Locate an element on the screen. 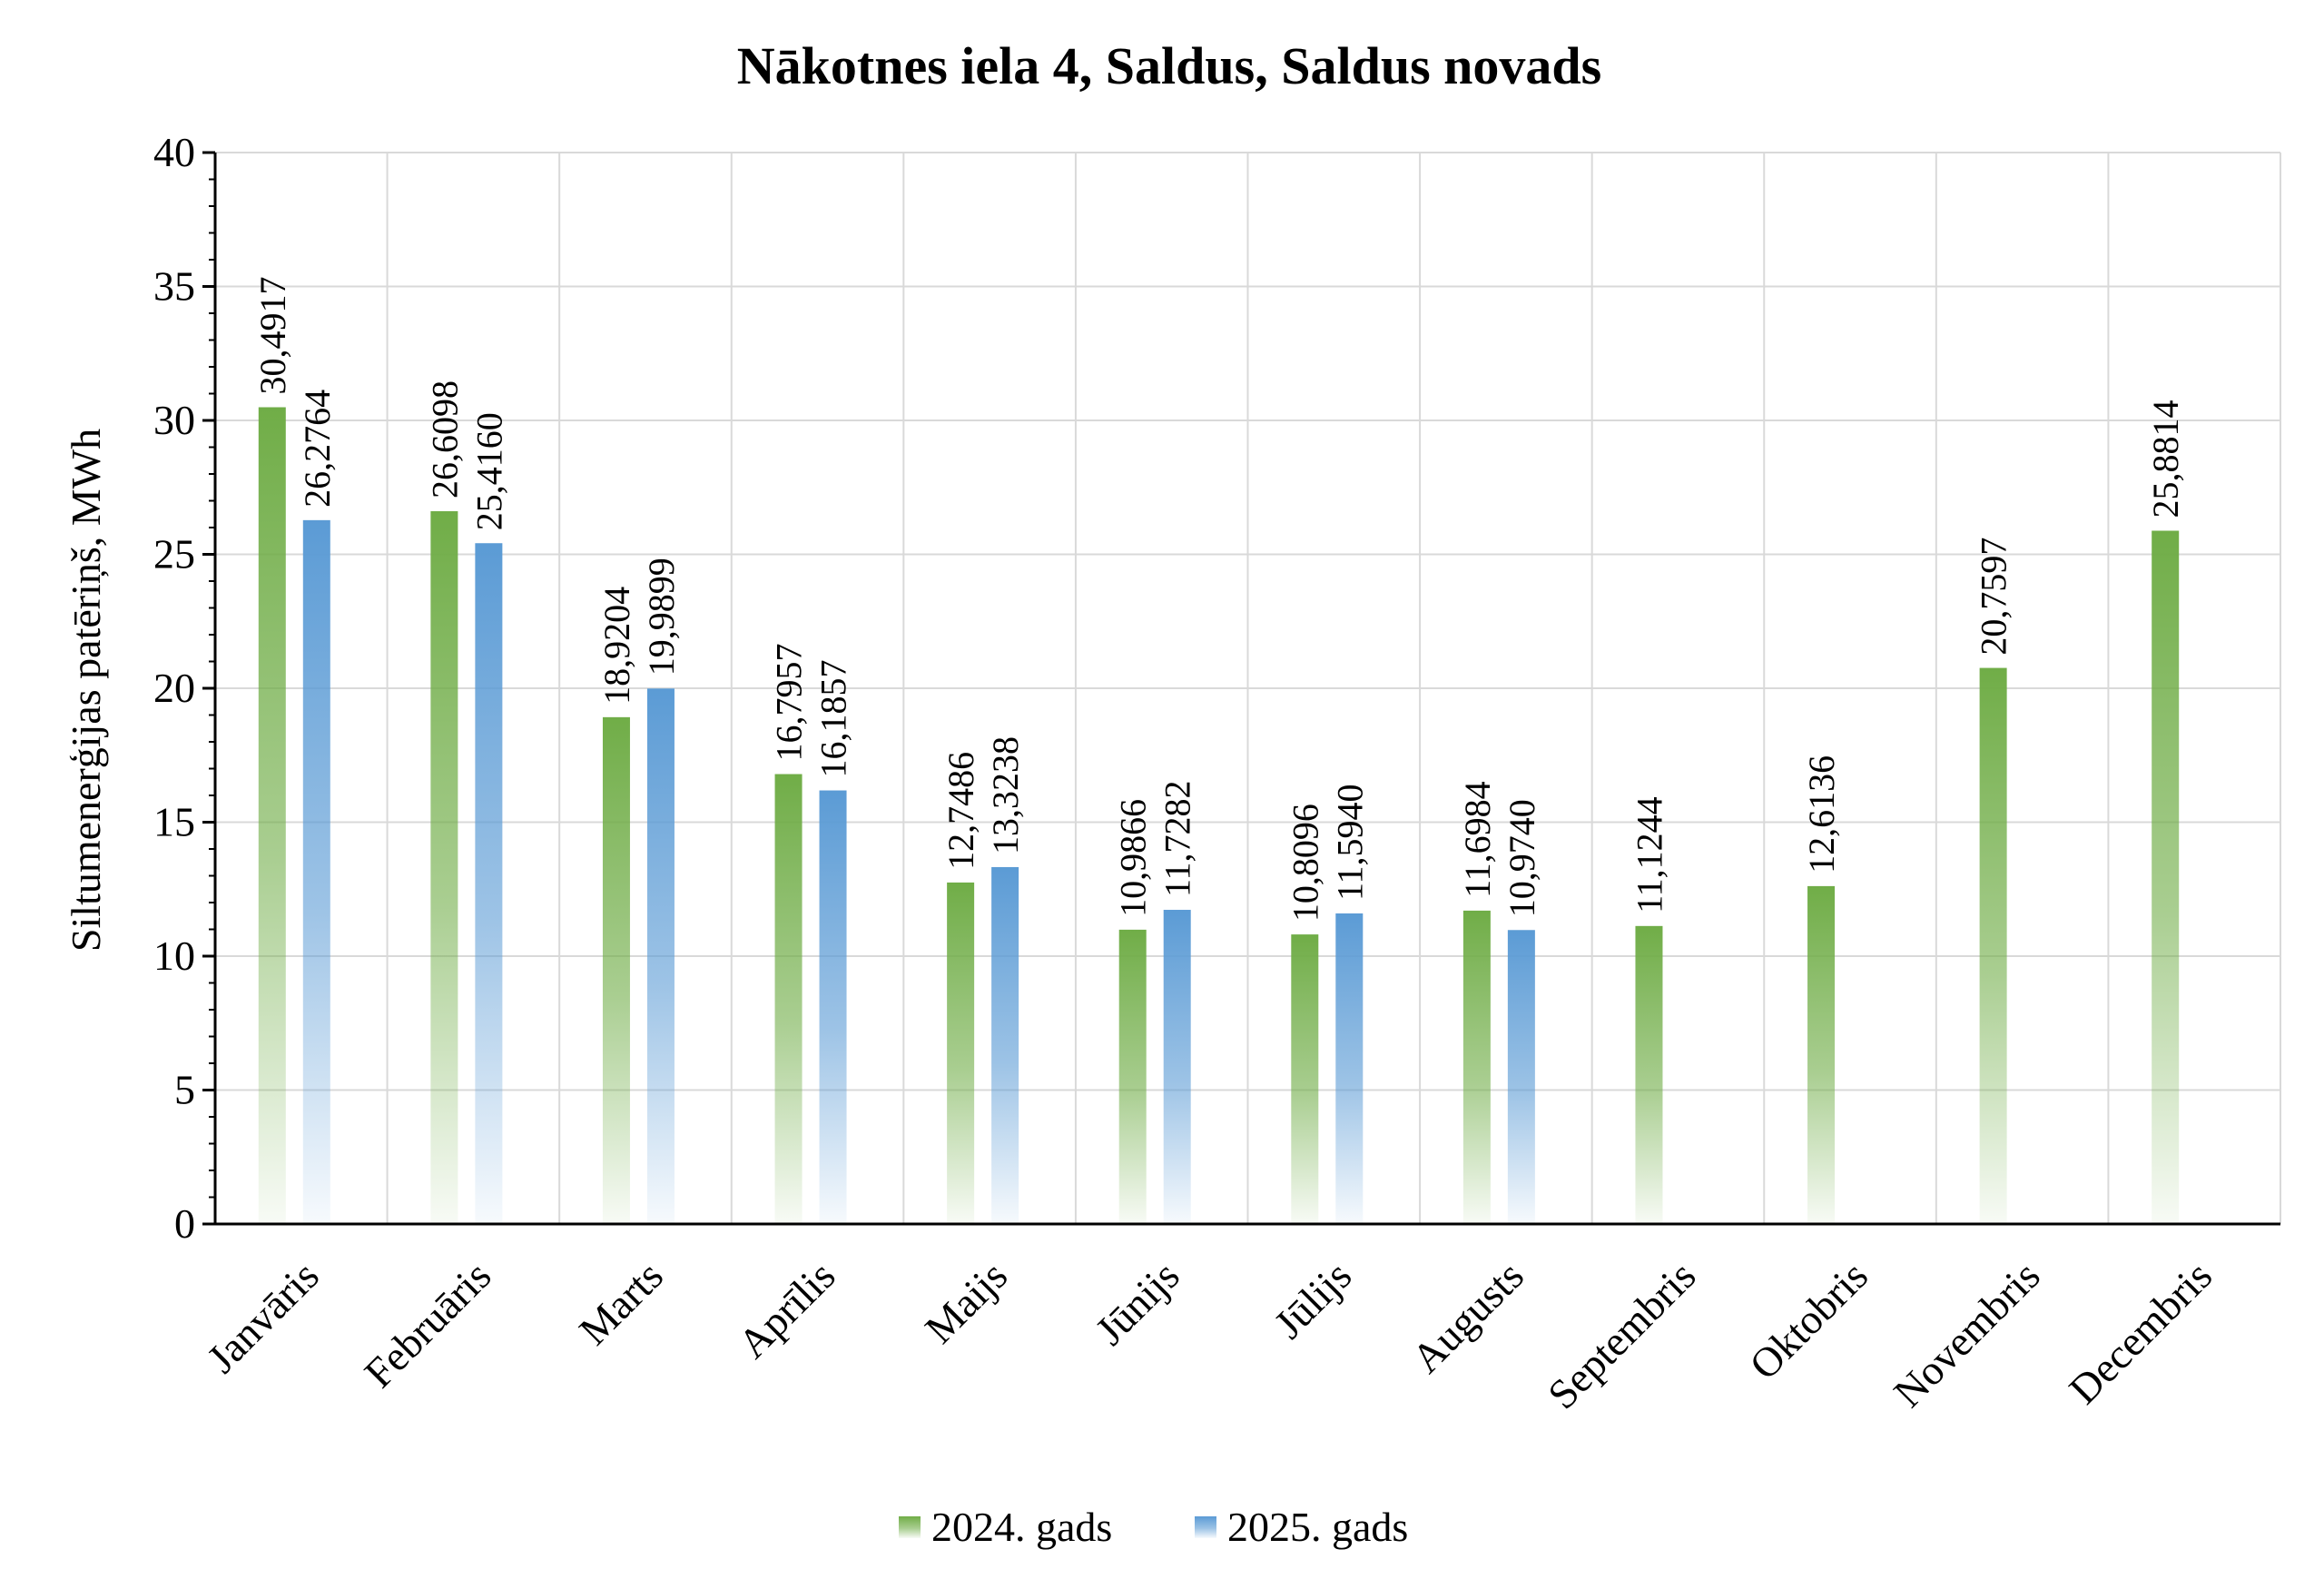 The width and height of the screenshot is (2324, 1589). x-tick-label: Aprīlis is located at coordinates (786, 1309).